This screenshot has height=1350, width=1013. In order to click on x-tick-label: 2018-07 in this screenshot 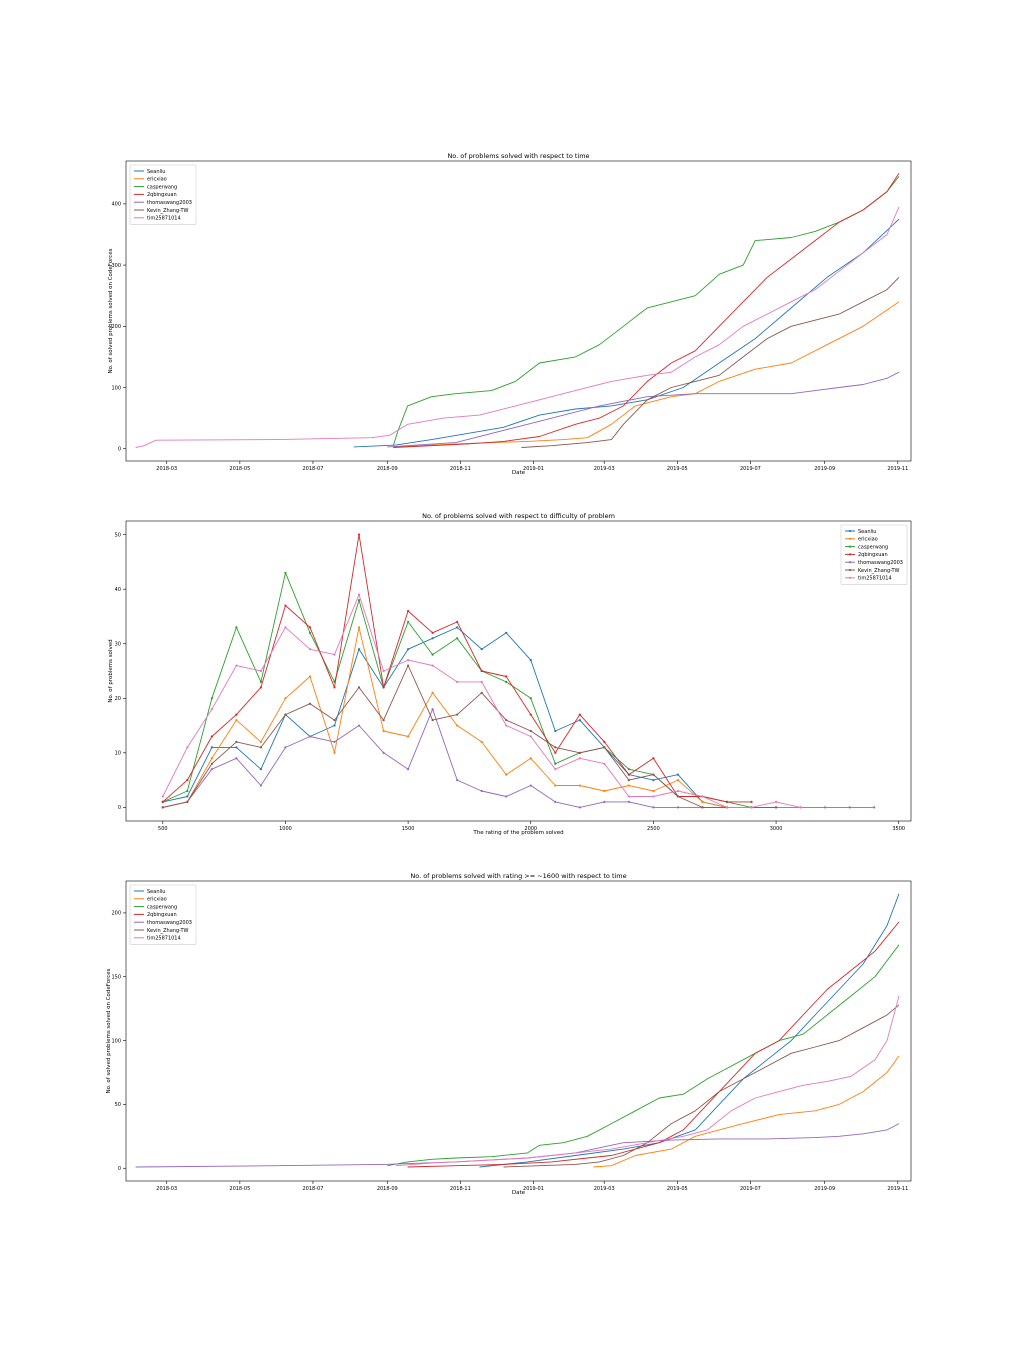, I will do `click(313, 469)`.